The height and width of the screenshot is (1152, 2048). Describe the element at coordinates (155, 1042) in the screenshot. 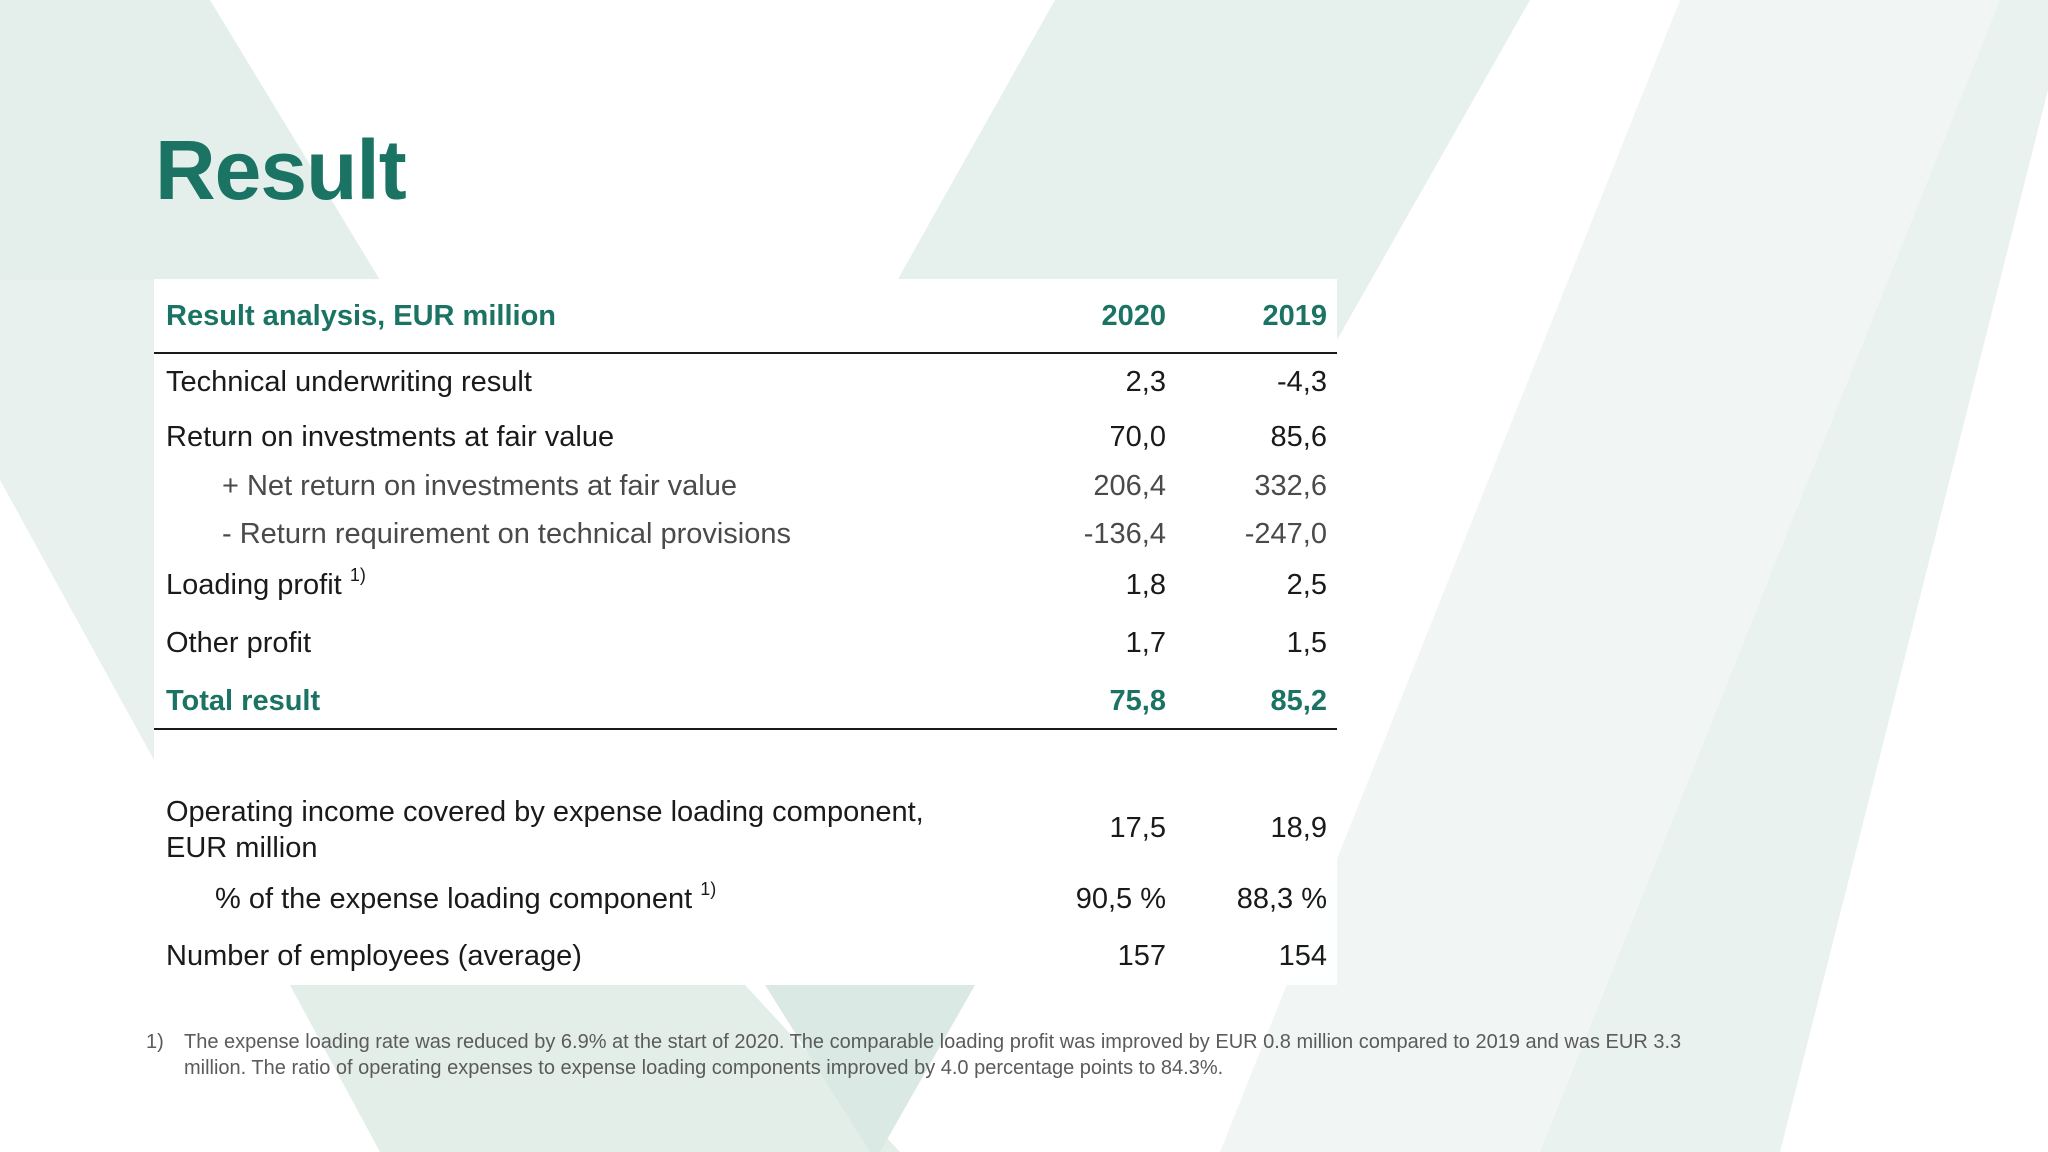

I see `footnote-number: 1)` at that location.